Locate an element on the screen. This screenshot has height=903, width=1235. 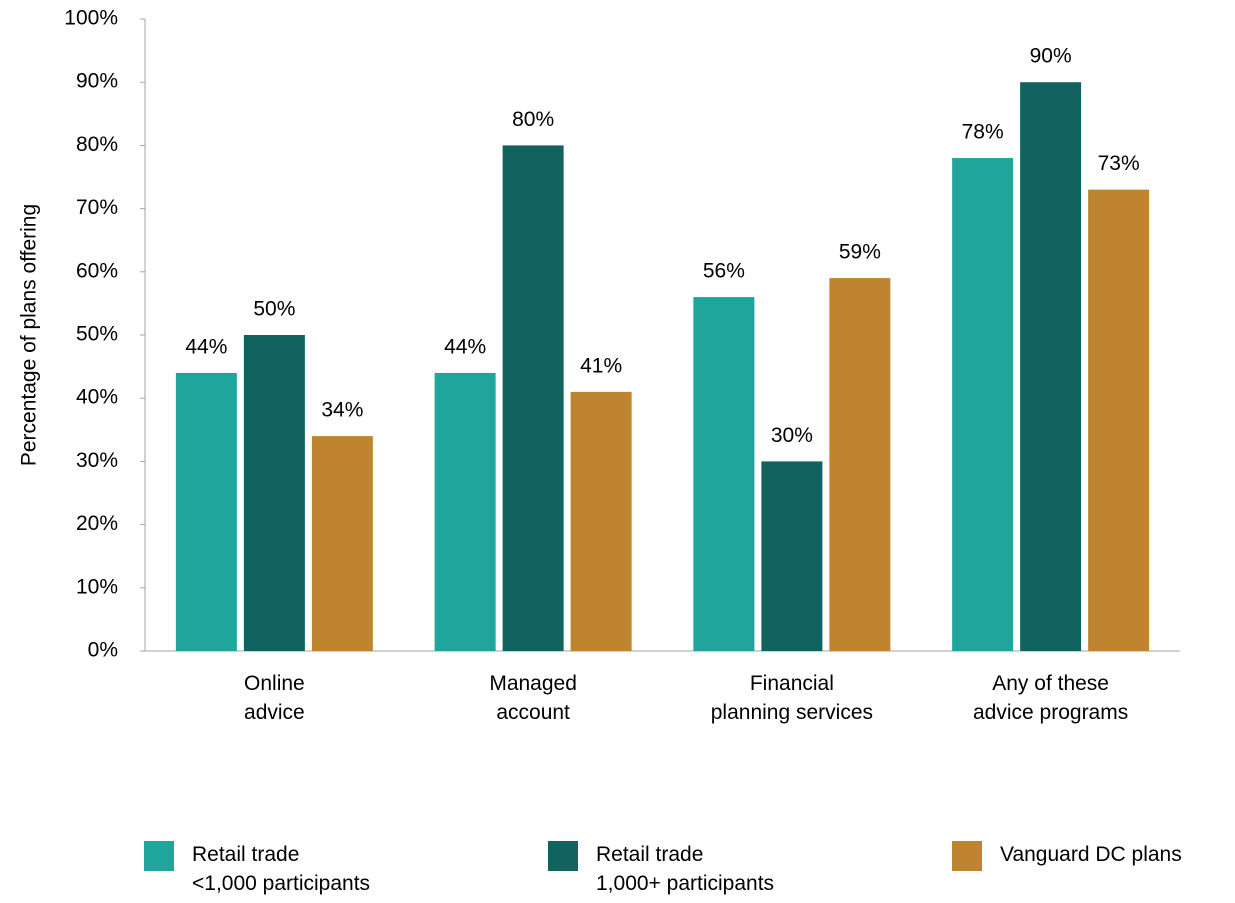
data-label: 56% is located at coordinates (724, 271).